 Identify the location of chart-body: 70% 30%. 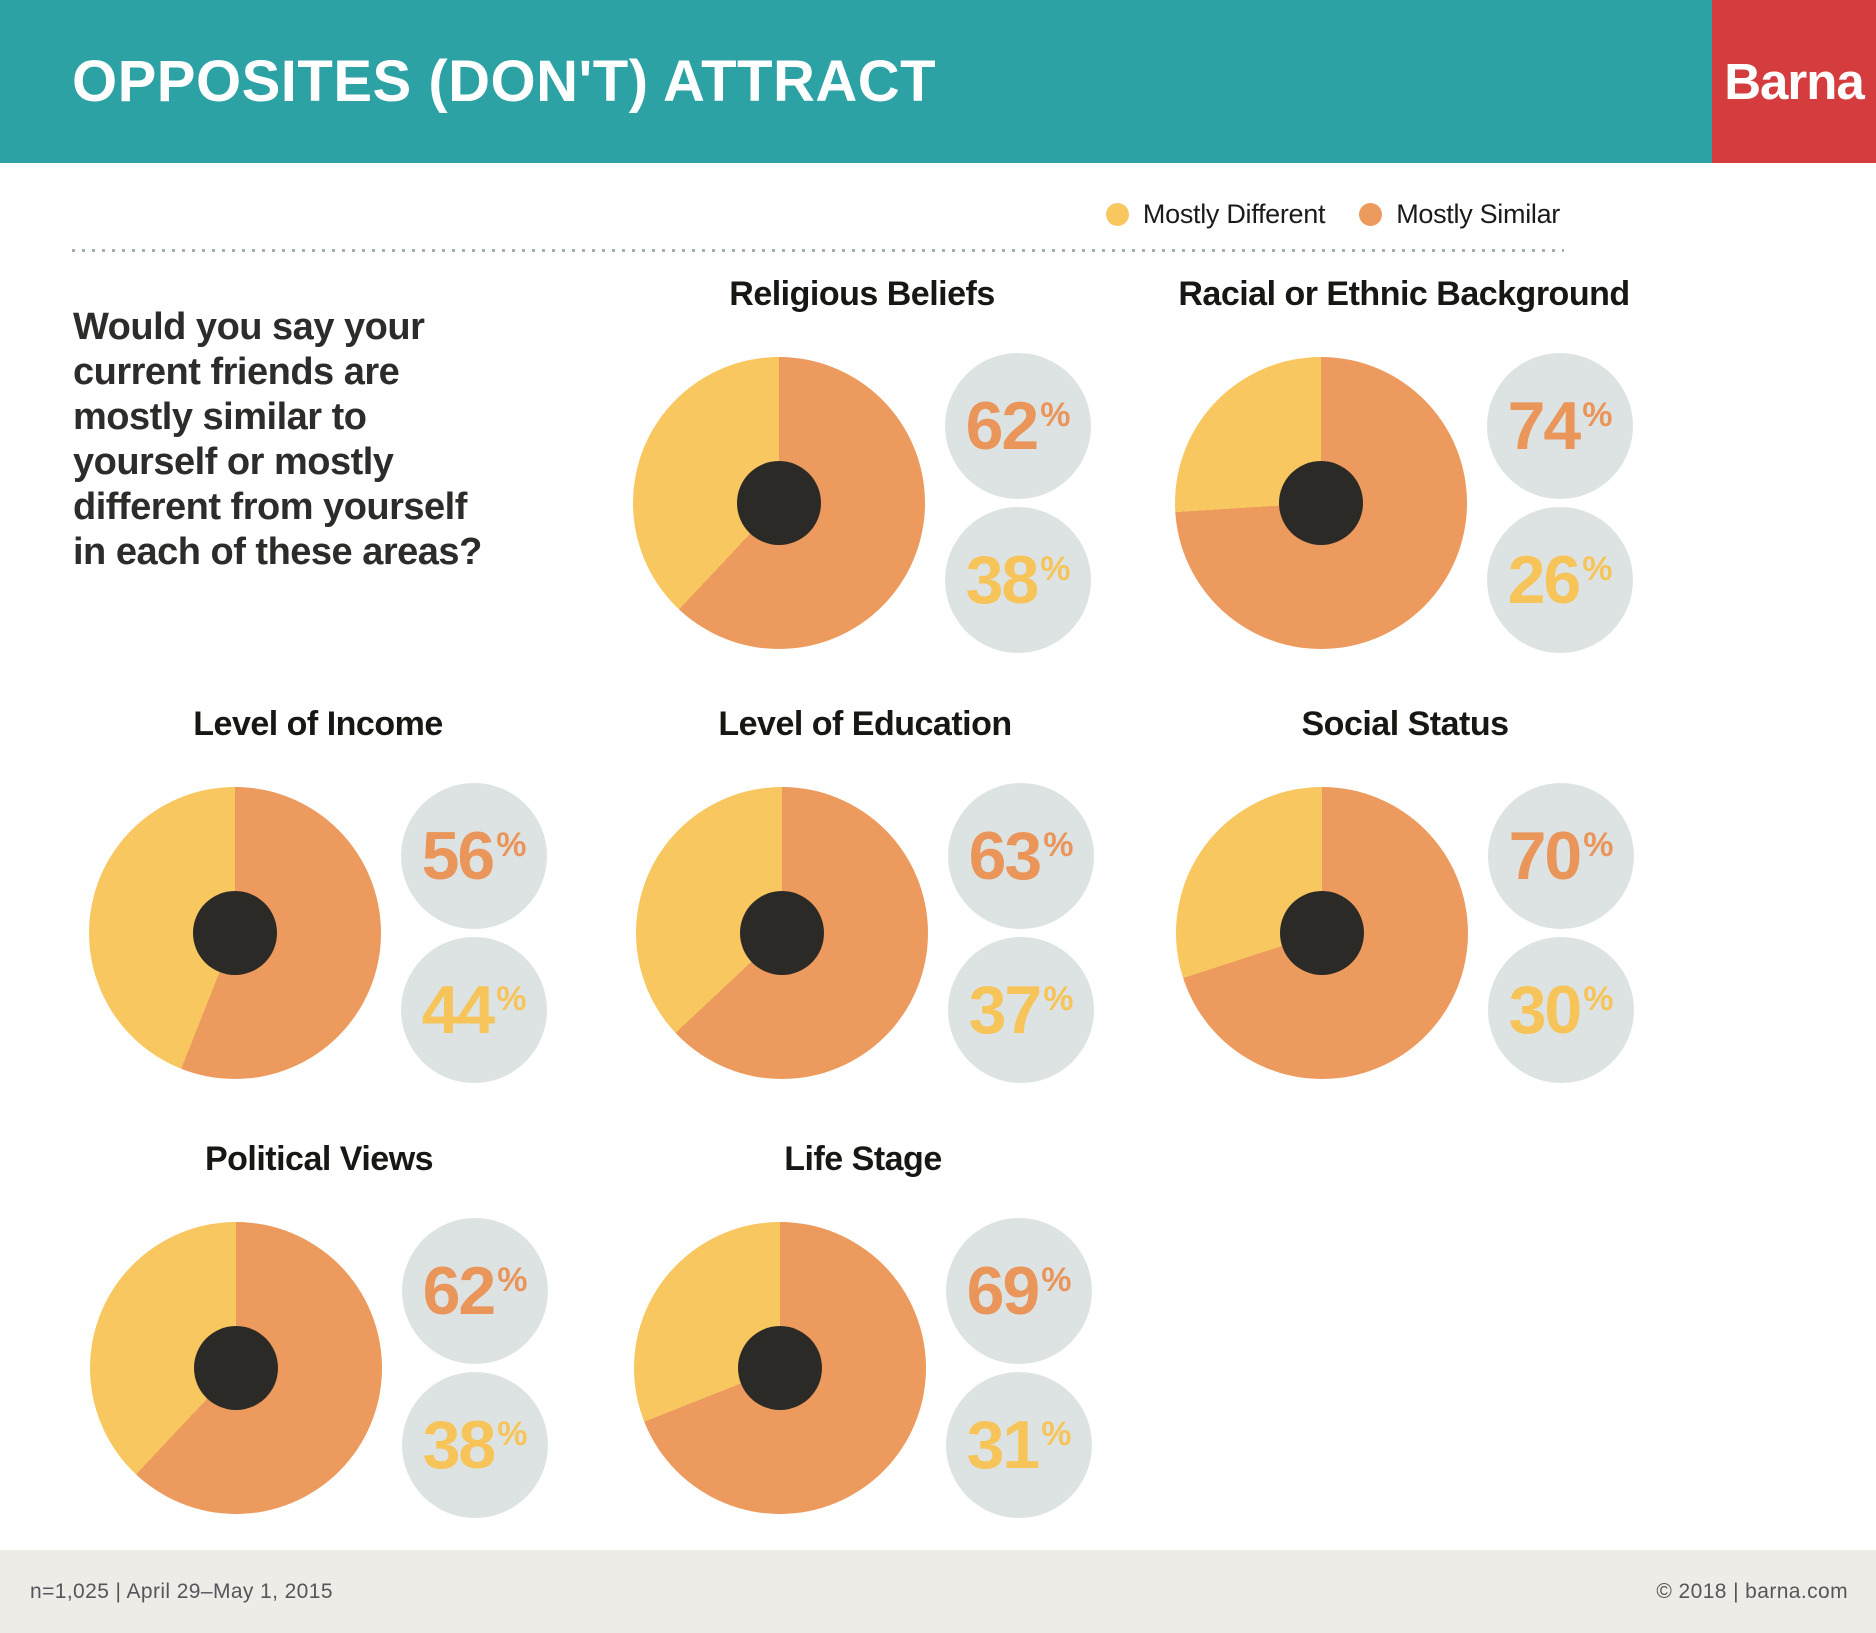
(1405, 933).